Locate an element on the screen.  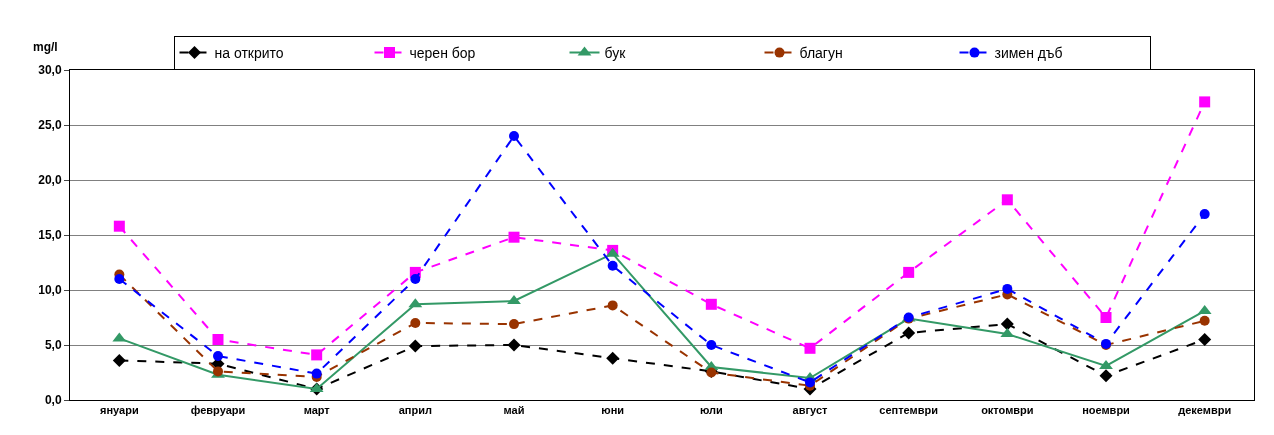
y-tick-label: 0,0 is located at coordinates (53, 400).